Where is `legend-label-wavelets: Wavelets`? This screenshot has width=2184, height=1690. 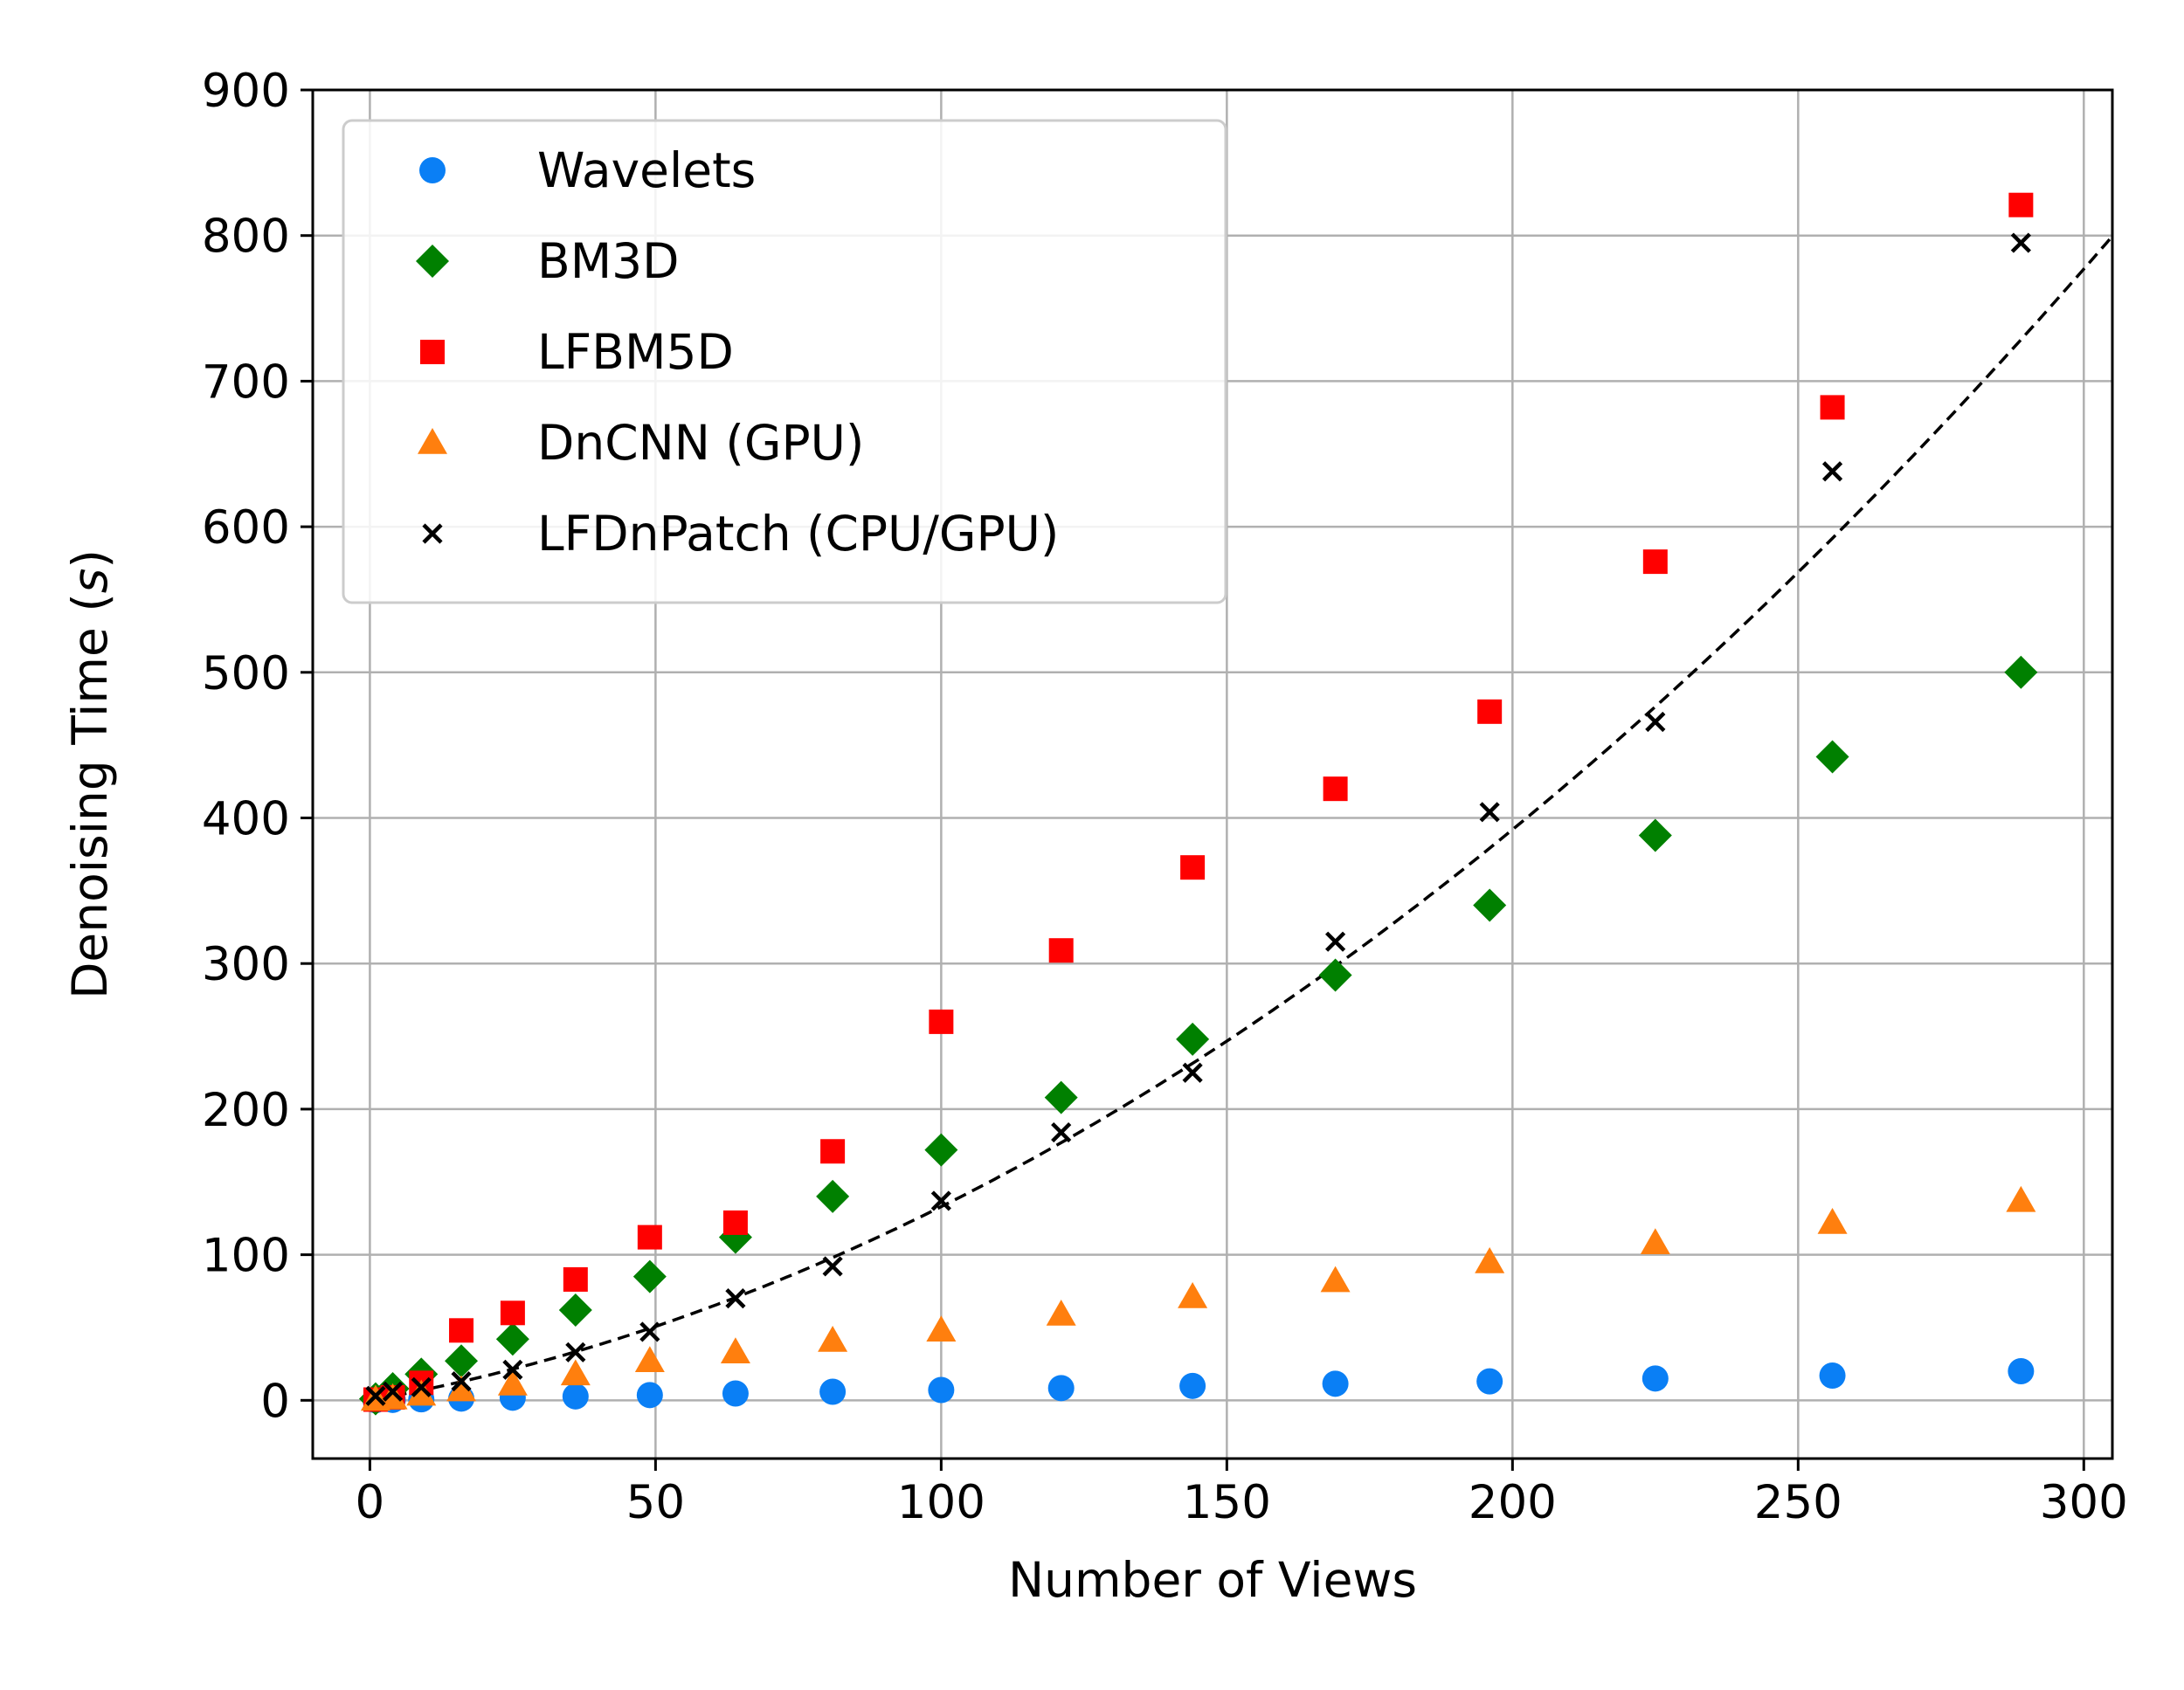 legend-label-wavelets: Wavelets is located at coordinates (646, 170).